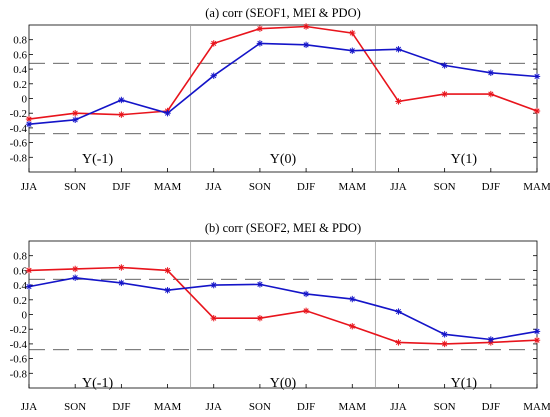 This screenshot has height=417, width=550. What do you see at coordinates (283, 13) in the screenshot?
I see `chart-title: (a) corr (SEOF1, MEI & PDO)` at bounding box center [283, 13].